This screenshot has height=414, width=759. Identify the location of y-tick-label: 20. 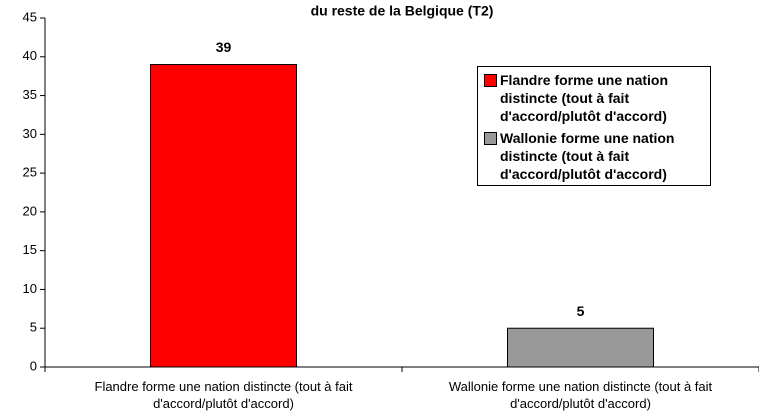
(30, 210).